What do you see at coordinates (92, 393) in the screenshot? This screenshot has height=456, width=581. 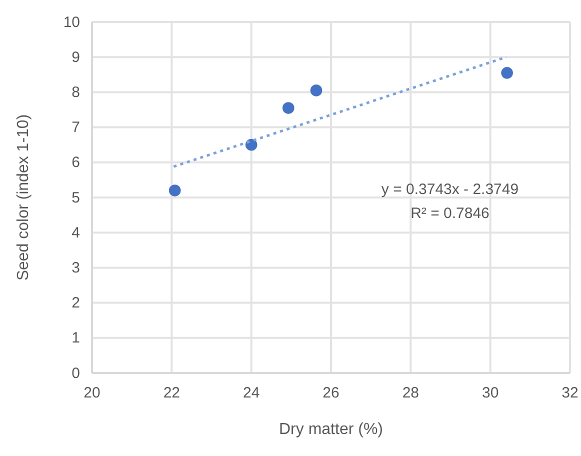 I see `x-tick-label: 20` at bounding box center [92, 393].